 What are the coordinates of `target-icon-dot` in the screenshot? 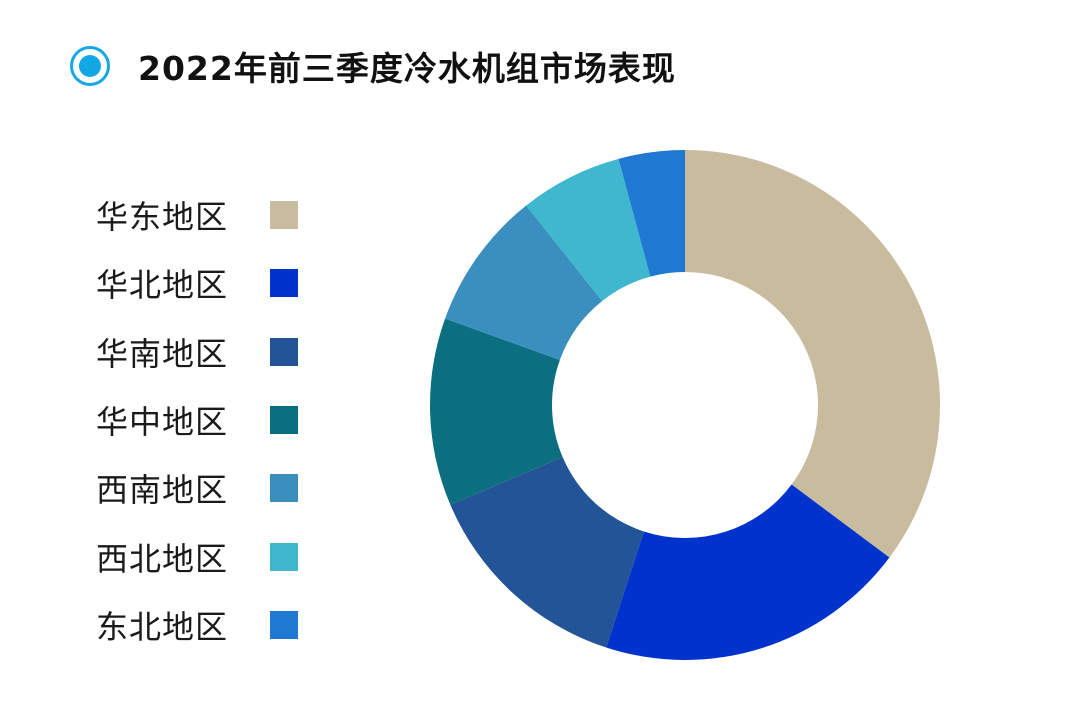 It's located at (90, 66).